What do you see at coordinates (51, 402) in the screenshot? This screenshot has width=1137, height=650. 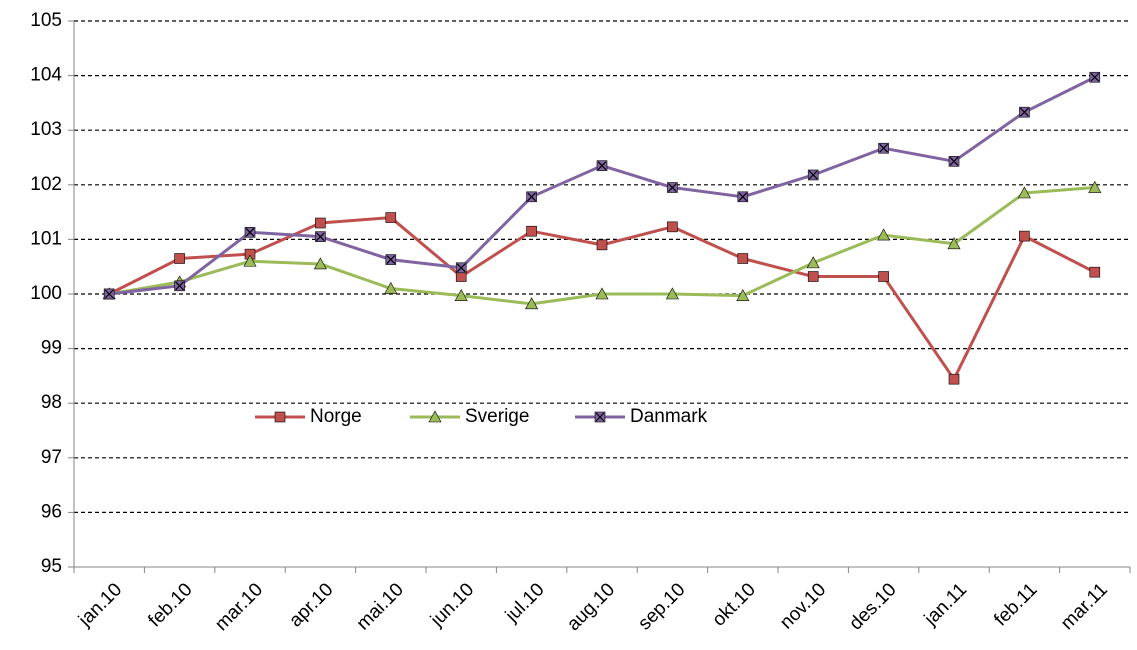 I see `y-tick-label: 98` at bounding box center [51, 402].